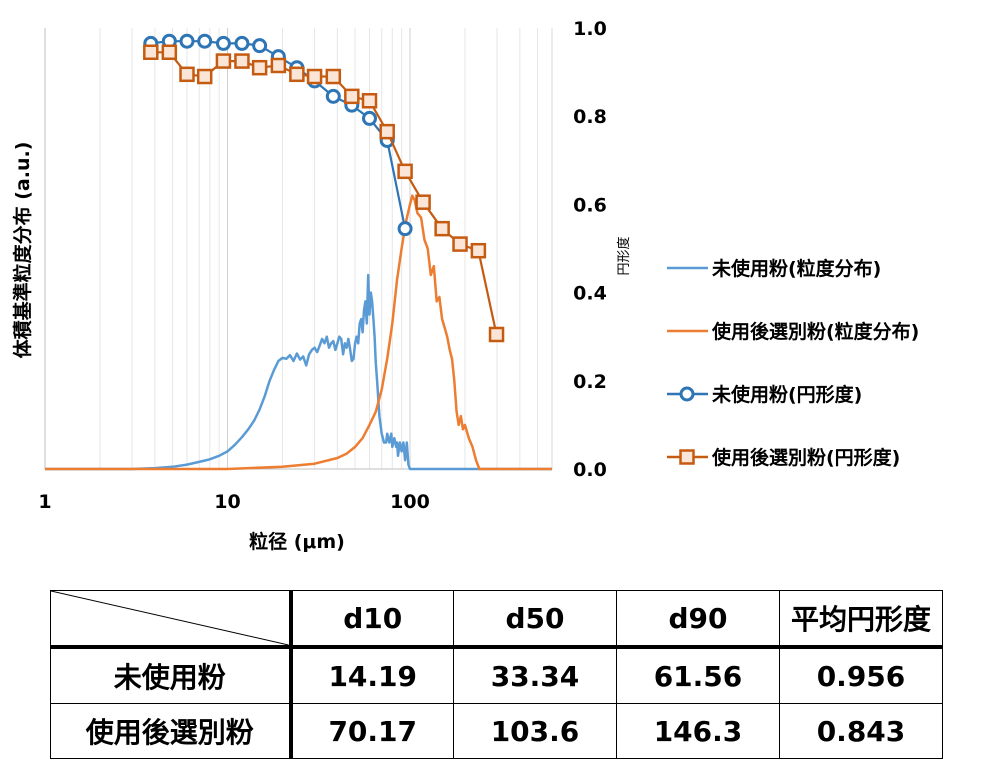 The image size is (992, 763). I want to click on y2-tick-label: 1.0, so click(590, 29).